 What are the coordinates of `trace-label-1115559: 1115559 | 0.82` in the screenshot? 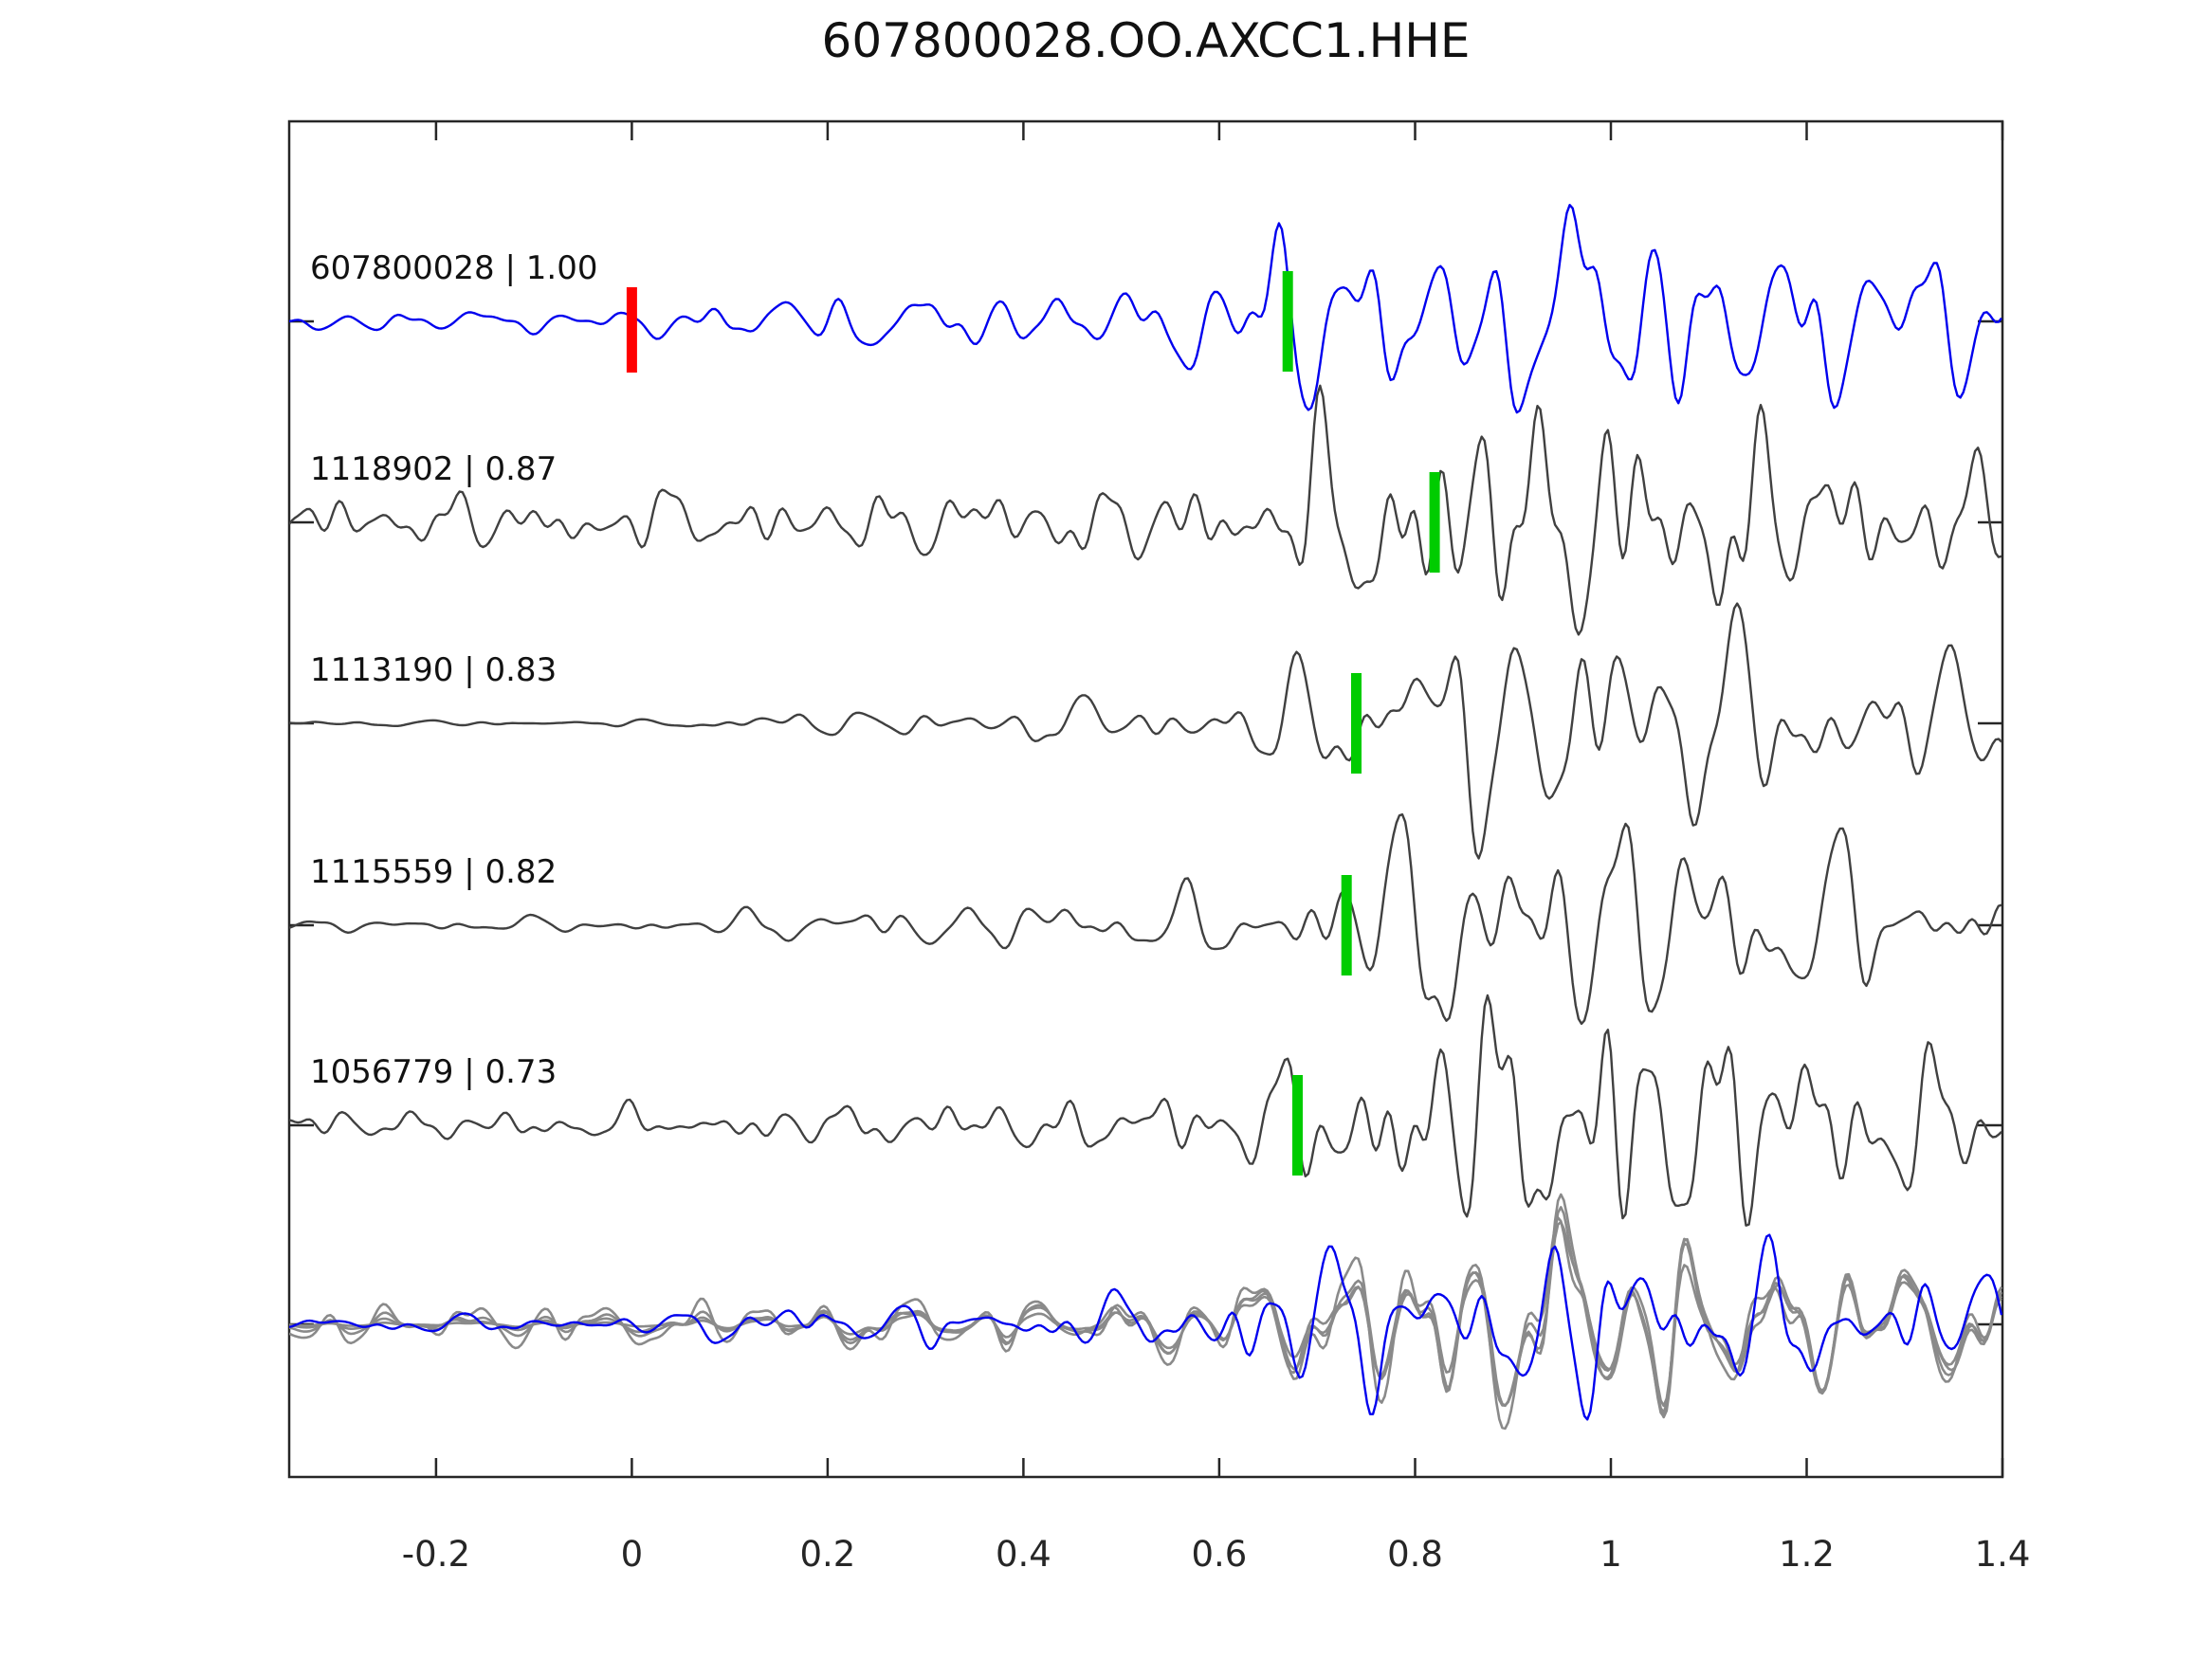 It's located at (433, 872).